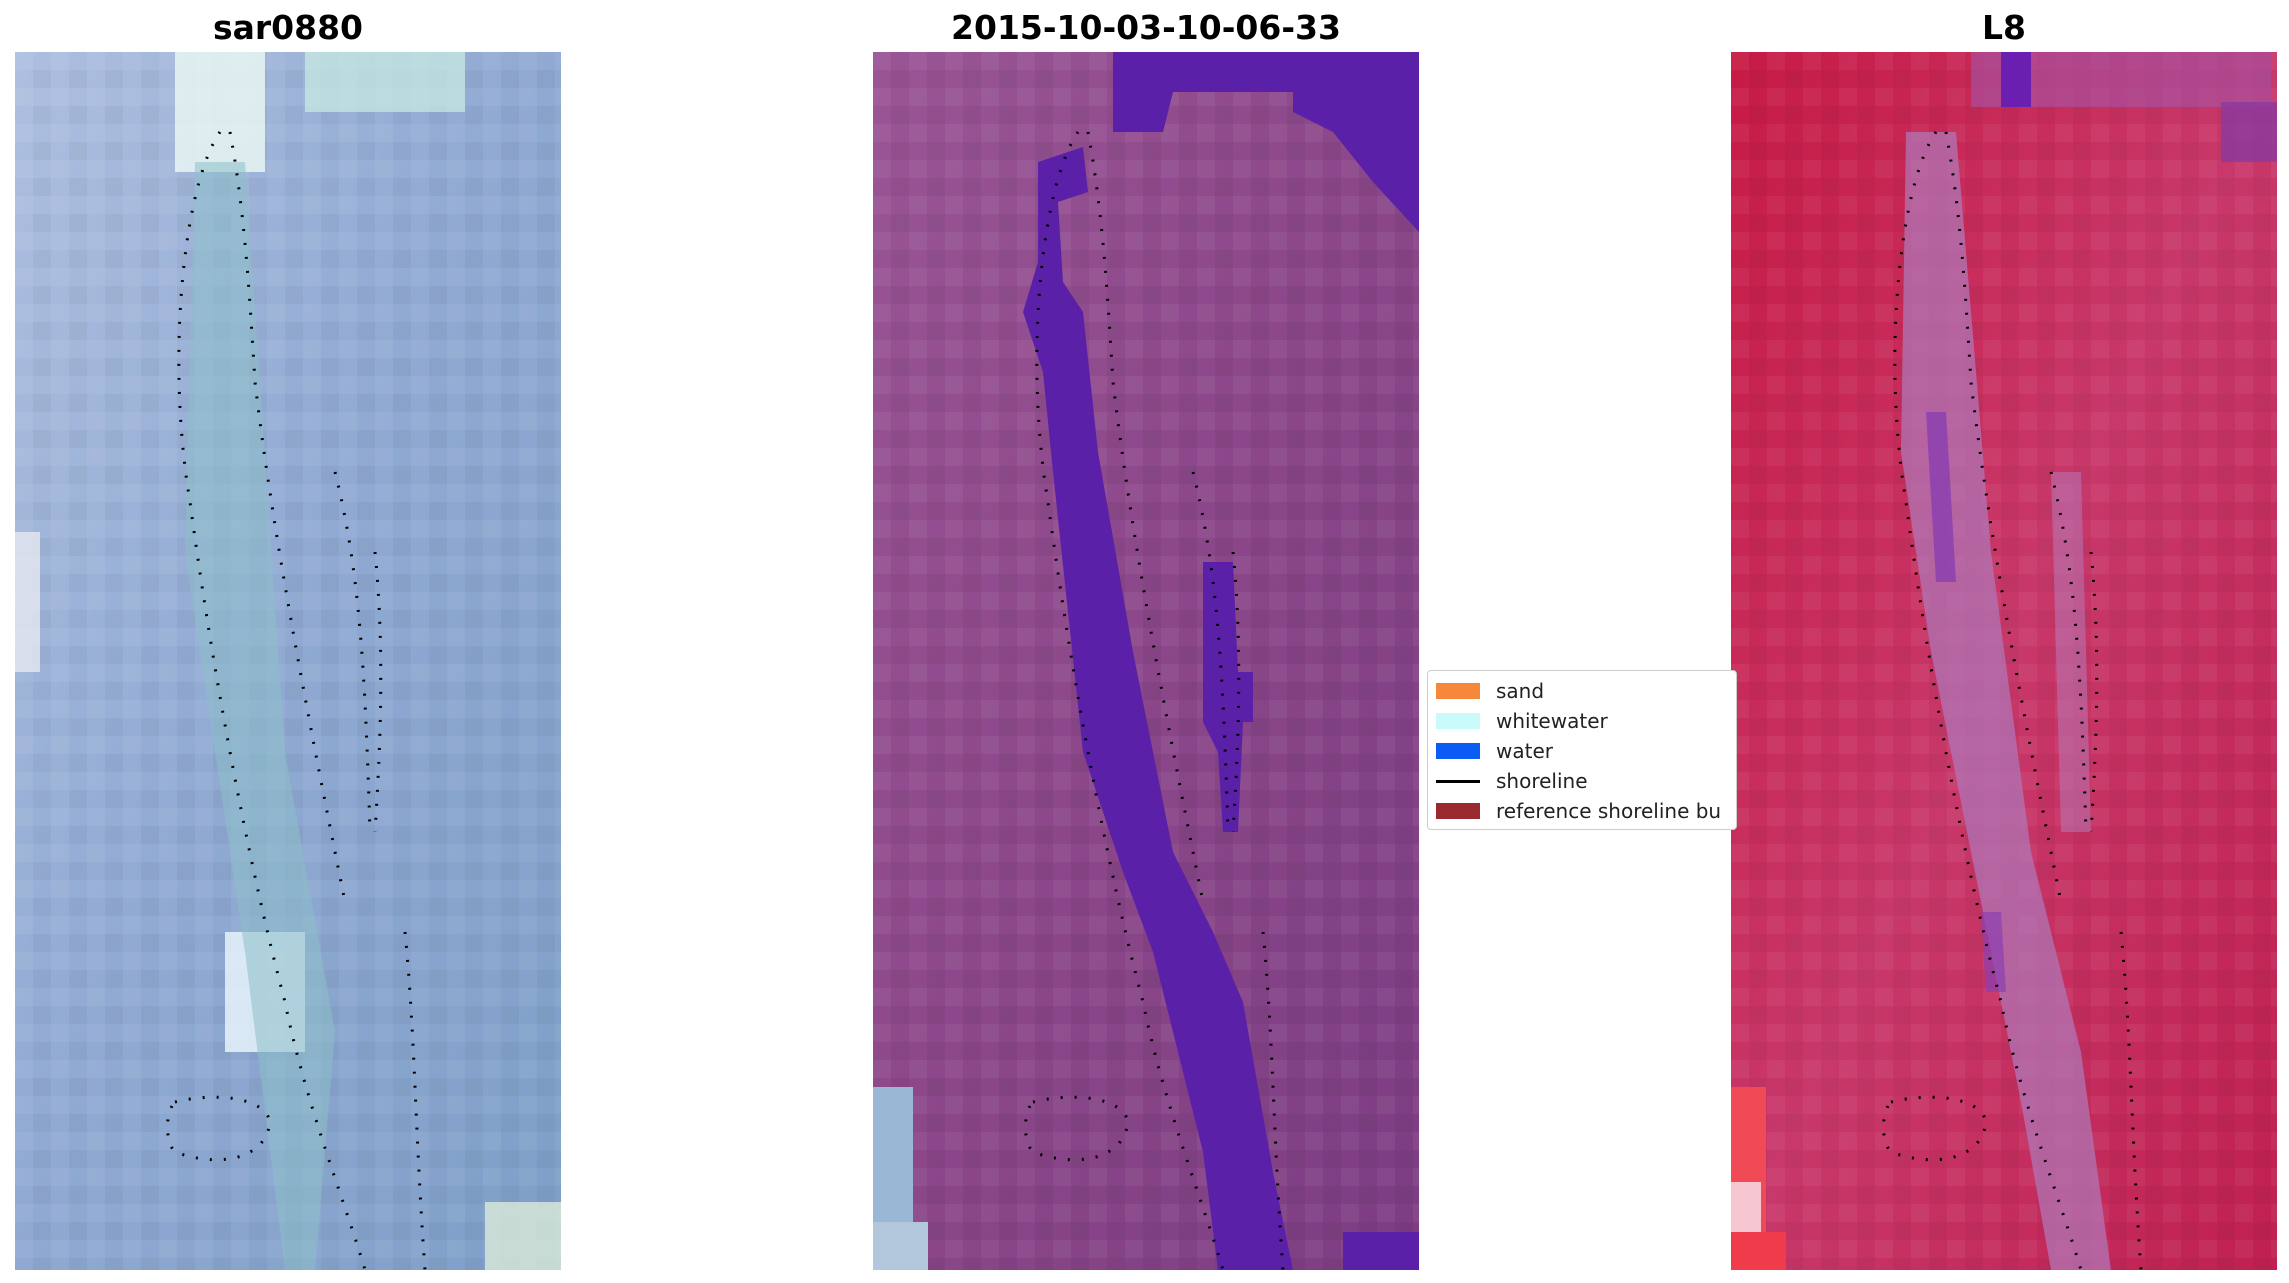 This screenshot has height=1283, width=2289. Describe the element at coordinates (1146, 27) in the screenshot. I see `panel-title-date: 2015-10-03-10-06-33` at that location.